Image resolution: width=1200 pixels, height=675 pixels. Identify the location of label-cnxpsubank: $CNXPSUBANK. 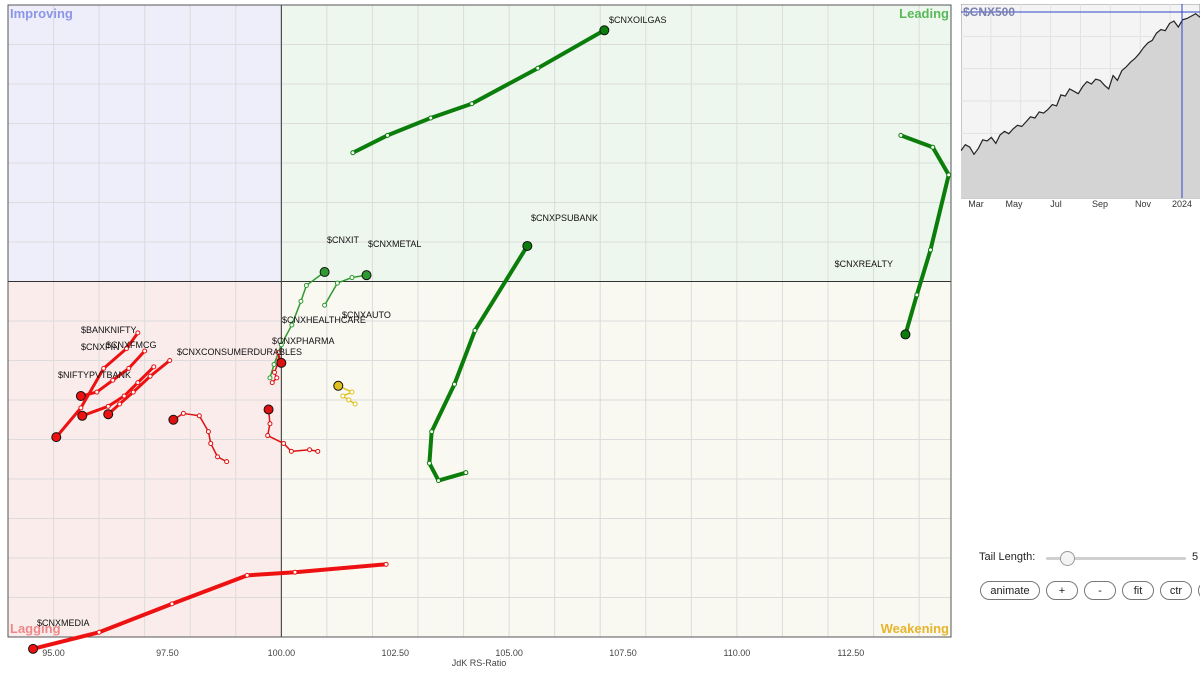
(564, 218).